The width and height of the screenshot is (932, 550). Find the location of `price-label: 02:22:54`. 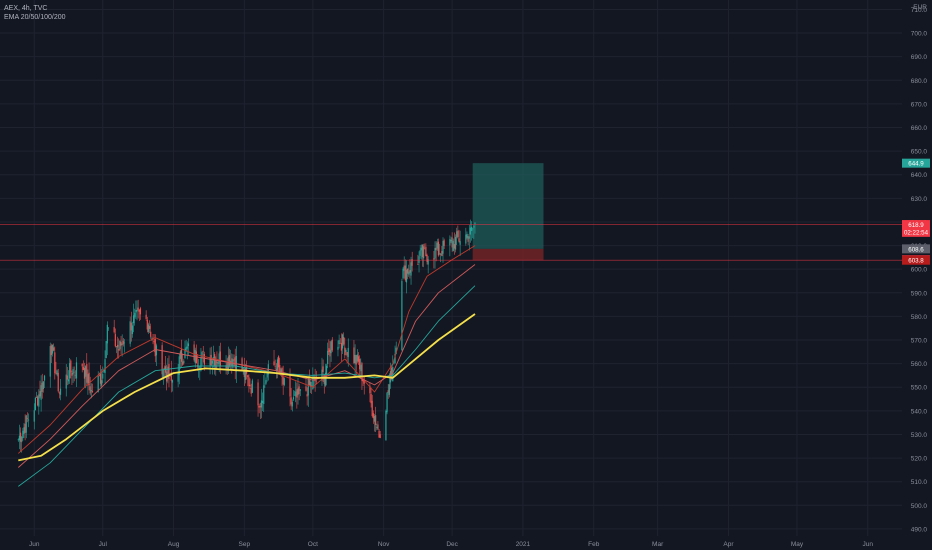

price-label: 02:22:54 is located at coordinates (916, 233).